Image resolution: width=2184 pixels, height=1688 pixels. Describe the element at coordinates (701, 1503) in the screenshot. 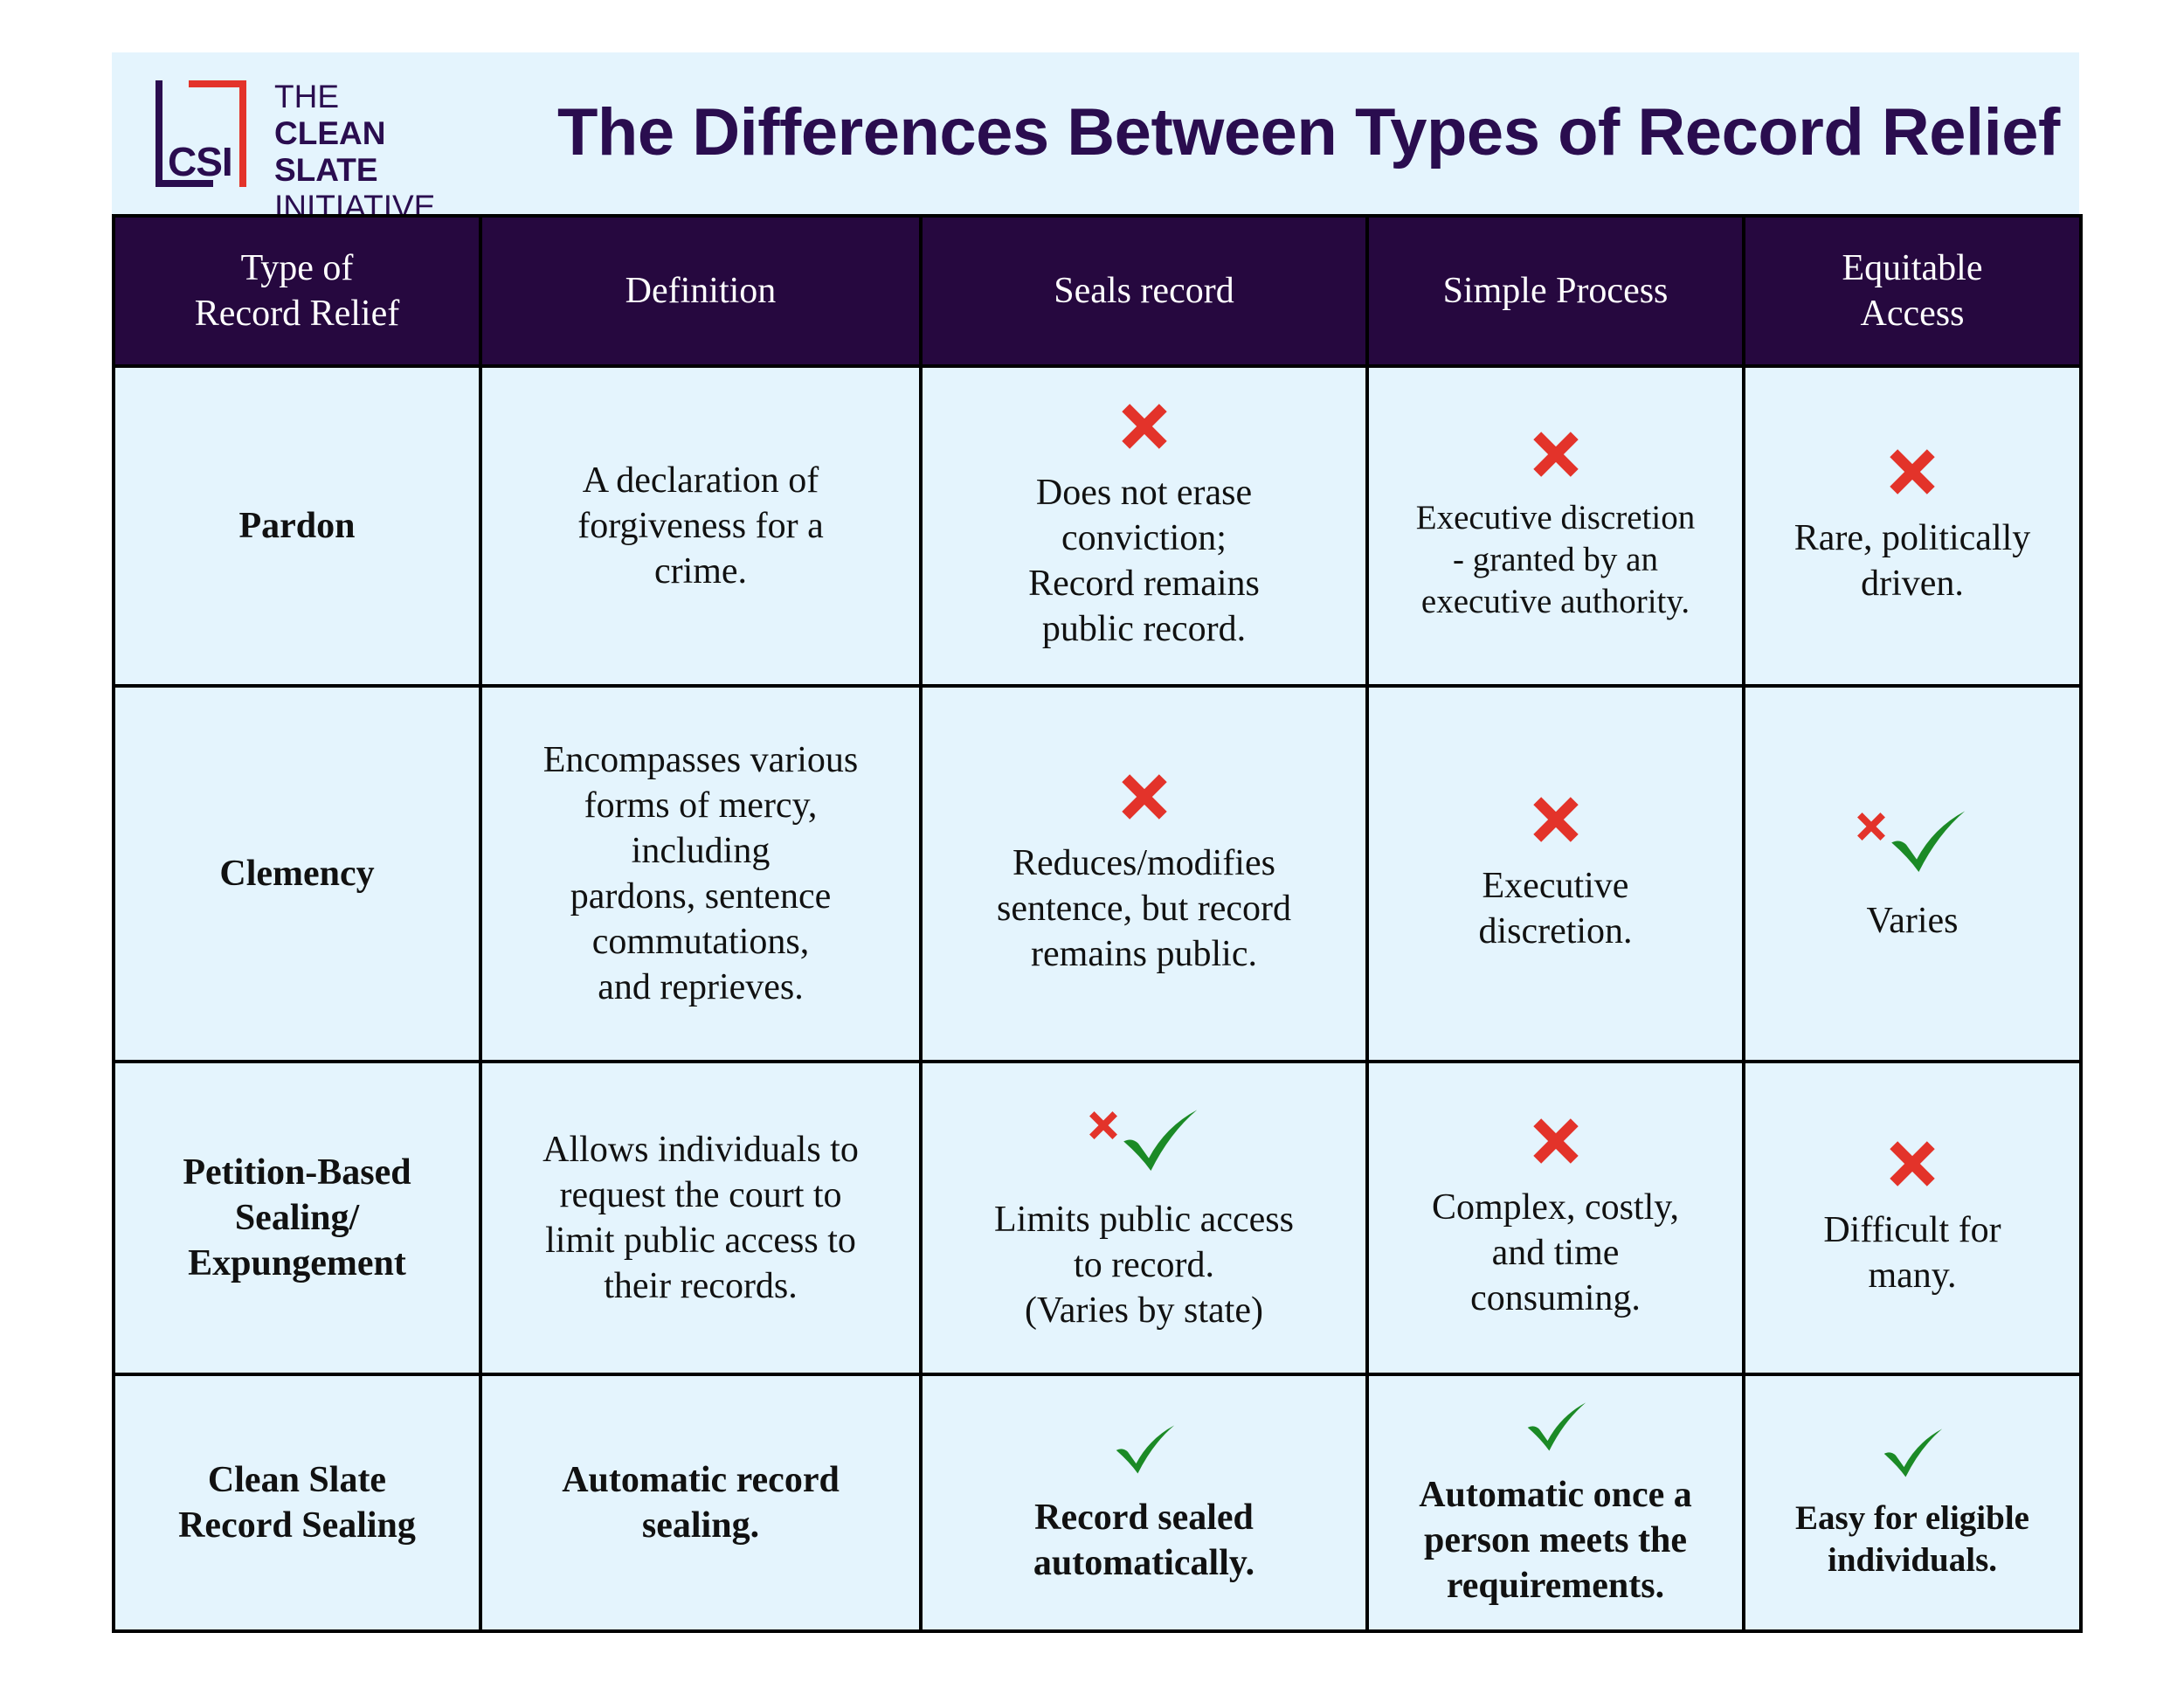

I see `row-definition: Automatic record sealing.` at that location.